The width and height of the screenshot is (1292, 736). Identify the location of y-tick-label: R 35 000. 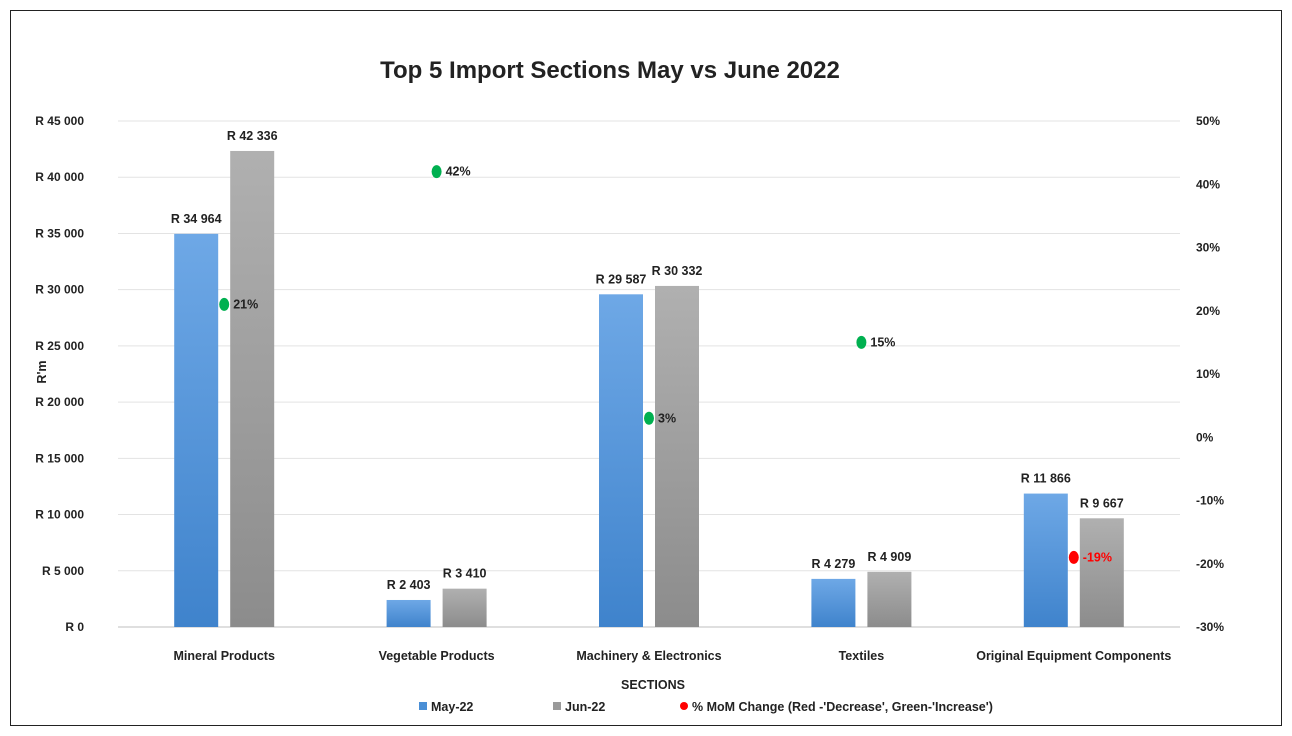
(59, 233).